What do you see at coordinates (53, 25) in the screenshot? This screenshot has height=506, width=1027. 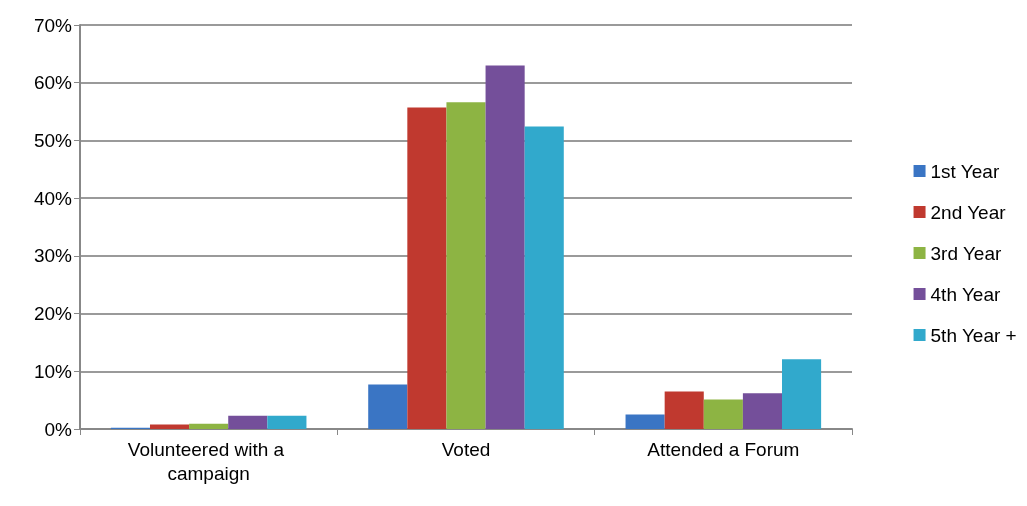 I see `y-tick-label: 70%` at bounding box center [53, 25].